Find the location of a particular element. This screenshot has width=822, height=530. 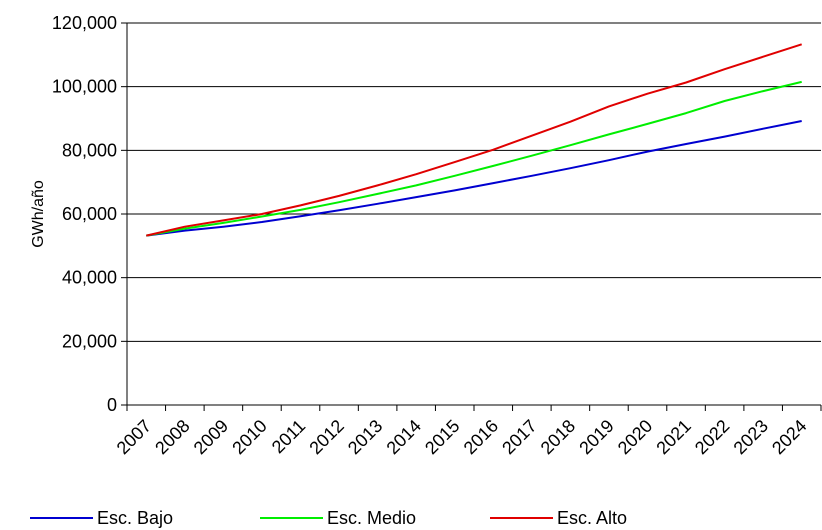

x-tick-label: 2021 is located at coordinates (673, 437).